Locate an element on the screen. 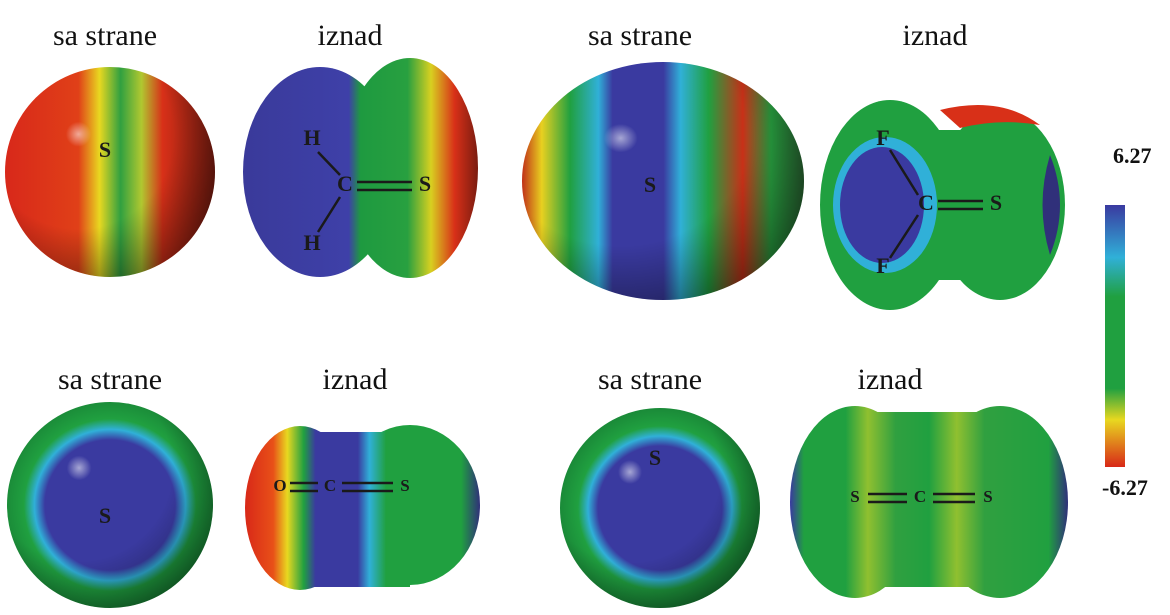  colorbar-min: -6.27 is located at coordinates (1125, 487).